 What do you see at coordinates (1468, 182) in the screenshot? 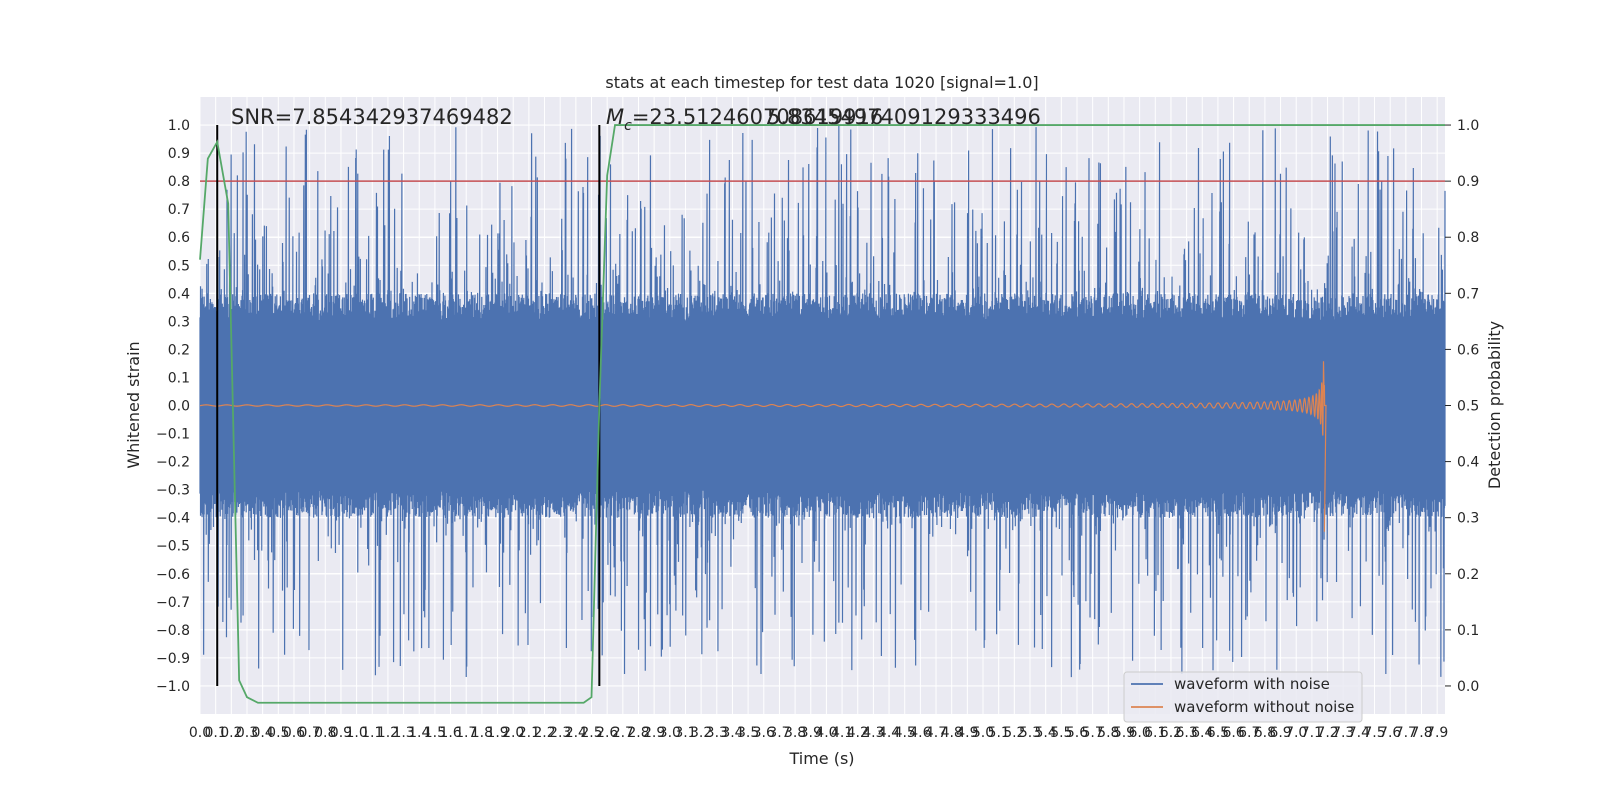
I see `right-y-tick-label: 0.9` at bounding box center [1468, 182].